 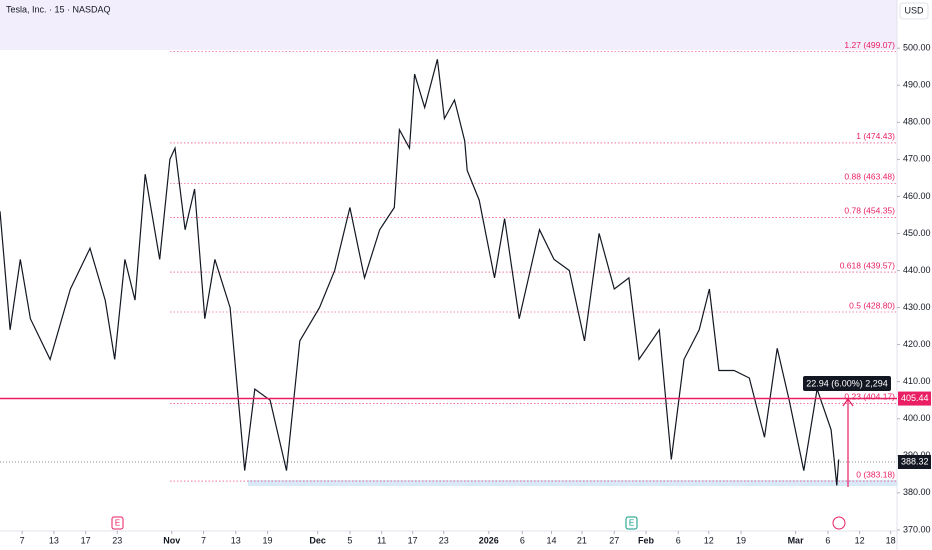 I want to click on fib-label: 0.5 (428.80), so click(x=872, y=305).